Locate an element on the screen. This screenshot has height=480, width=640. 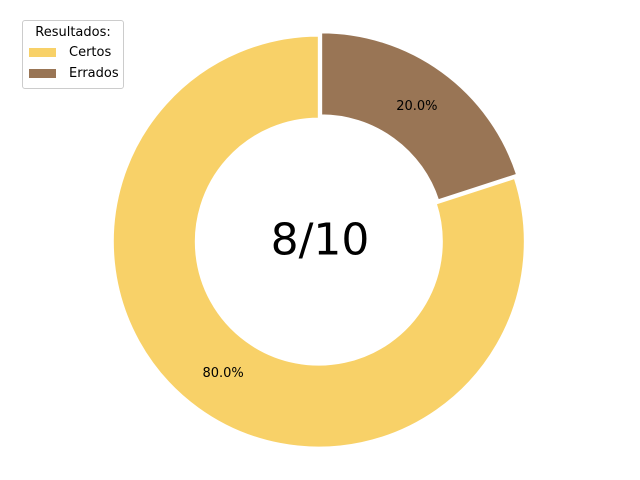
legend-label: Certos is located at coordinates (90, 52).